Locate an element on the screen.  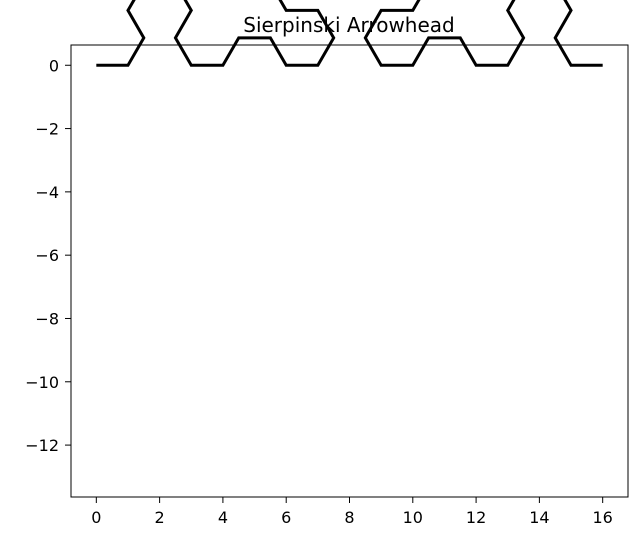
y-axis: 0 −2 −4 −6 −8 −10 −12 is located at coordinates (48, 255).